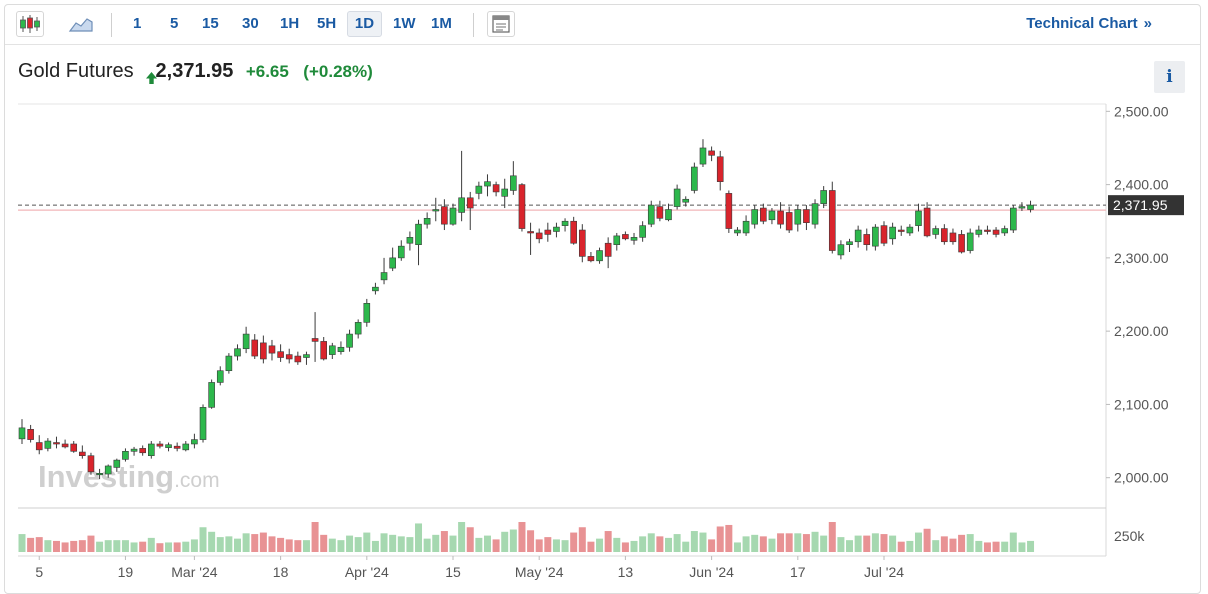  I want to click on technical-chart-label: Technical Chart, so click(1082, 23).